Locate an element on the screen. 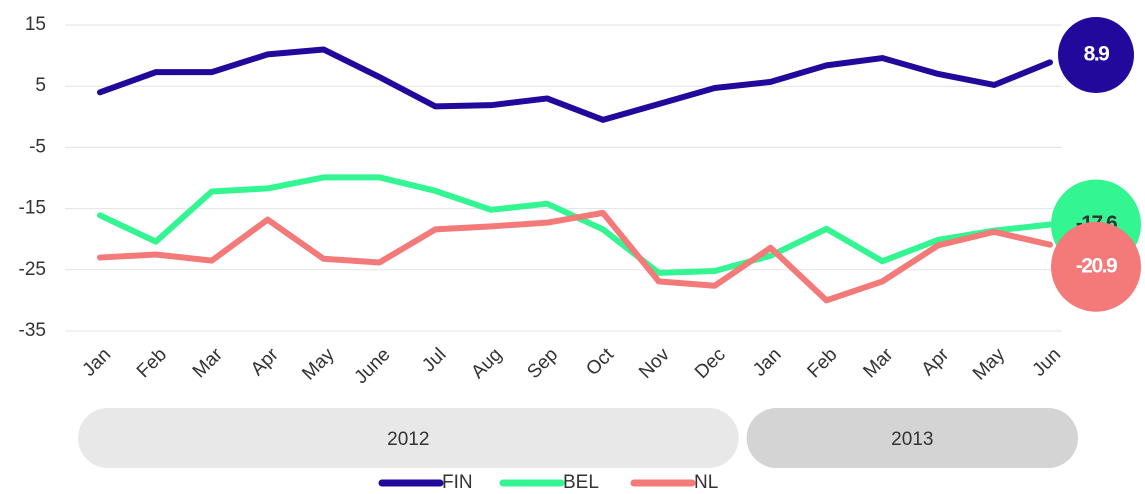 This screenshot has height=494, width=1145. y-tick-label: 5 is located at coordinates (40, 85).